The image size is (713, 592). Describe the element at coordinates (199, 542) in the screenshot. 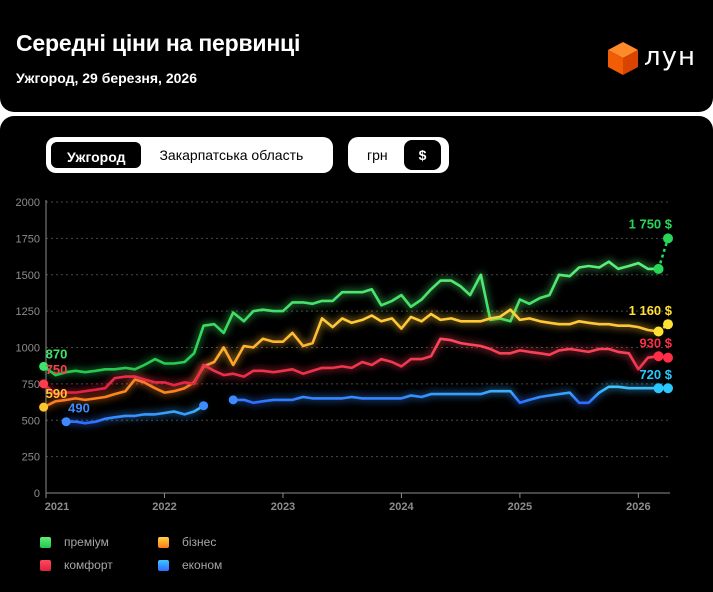

I see `legend-label-business: бізнес` at that location.